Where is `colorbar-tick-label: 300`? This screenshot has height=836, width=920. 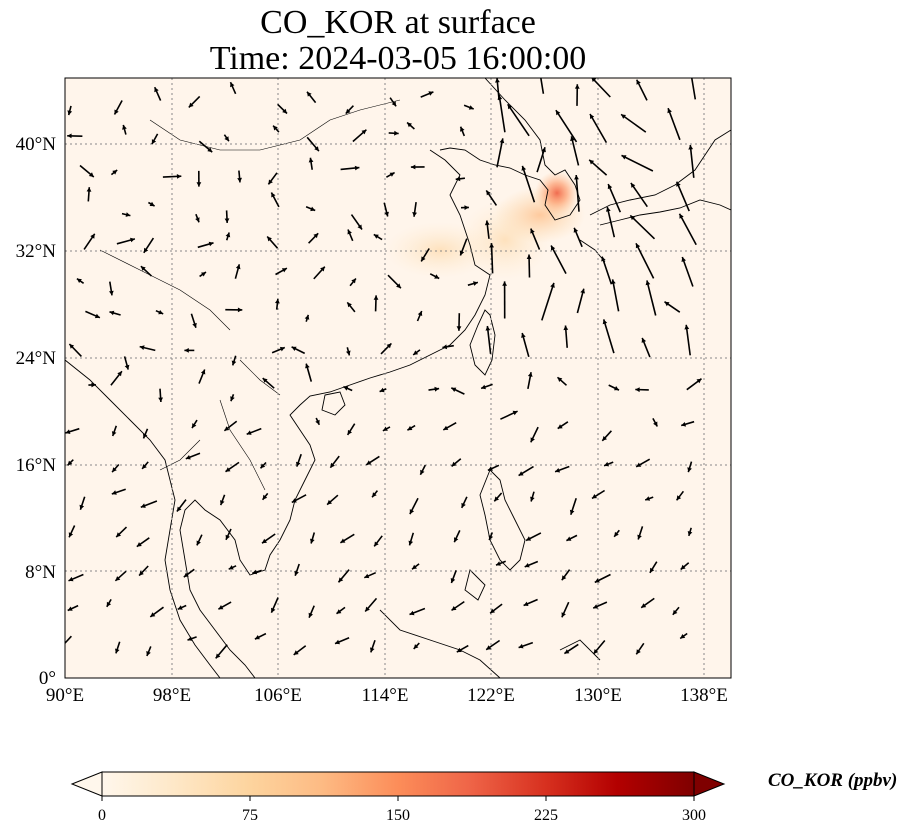
colorbar-tick-label: 300 is located at coordinates (694, 815).